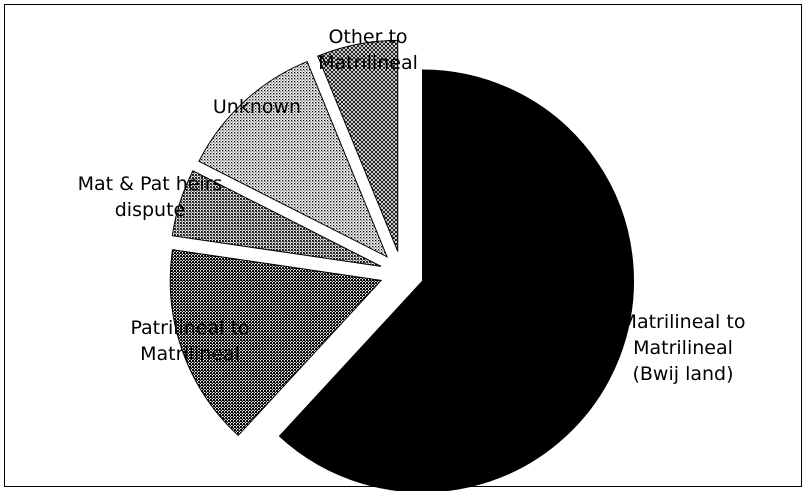 This screenshot has height=491, width=808. I want to click on slice-label-line: Unknown, so click(257, 107).